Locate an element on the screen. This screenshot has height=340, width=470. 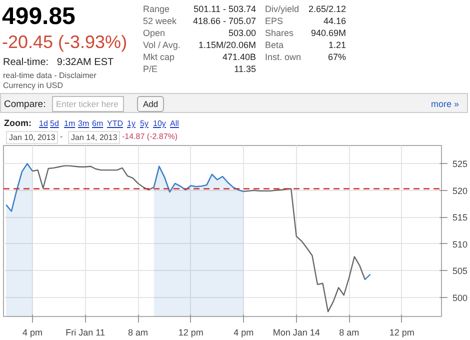
text: 1.21 is located at coordinates (337, 45).